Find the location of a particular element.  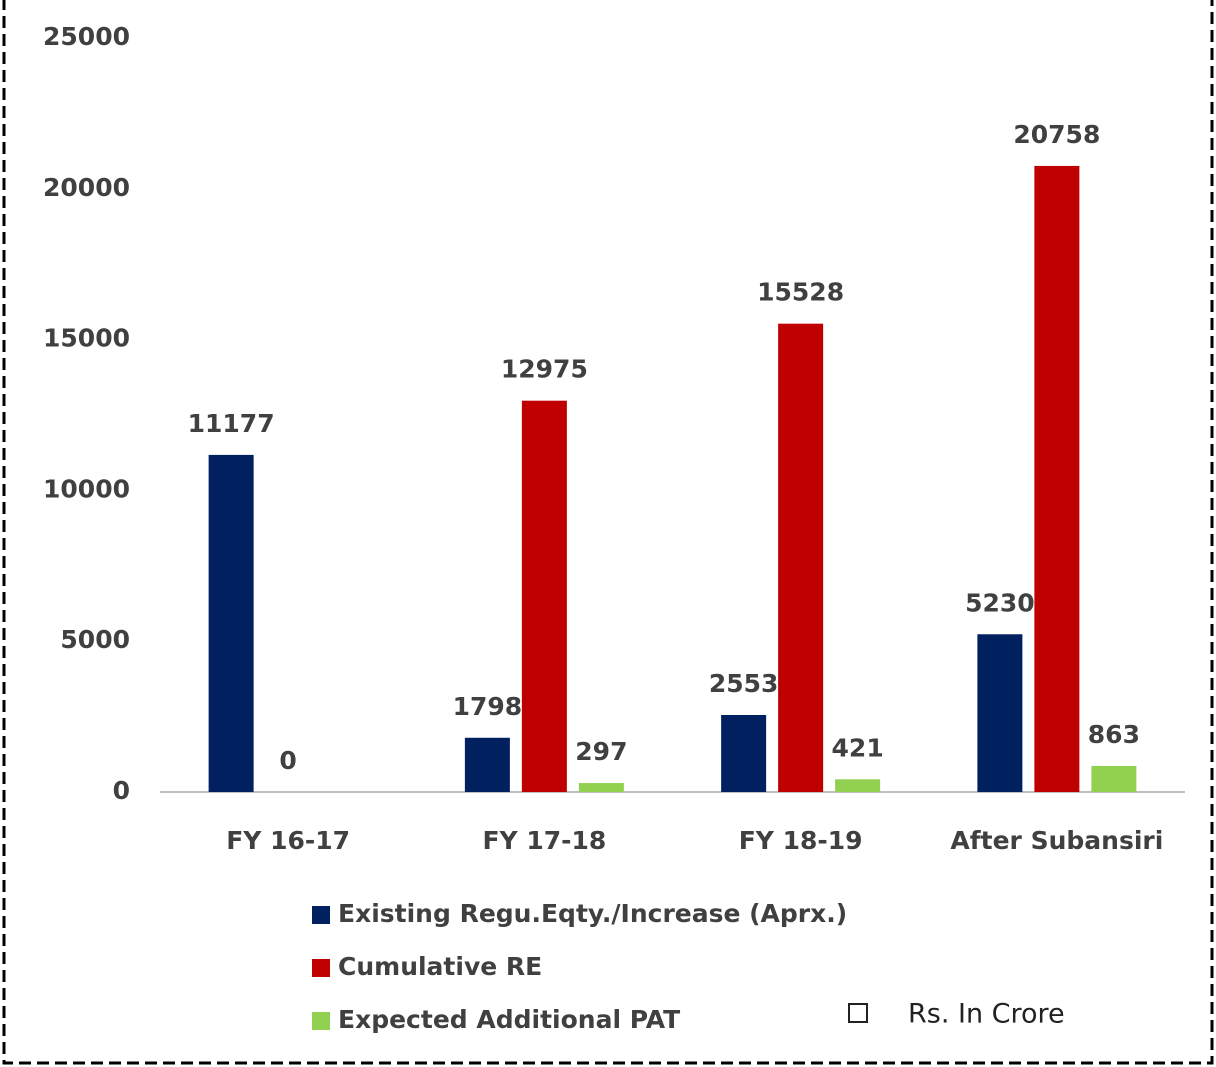

data-label: 863 is located at coordinates (1114, 734).